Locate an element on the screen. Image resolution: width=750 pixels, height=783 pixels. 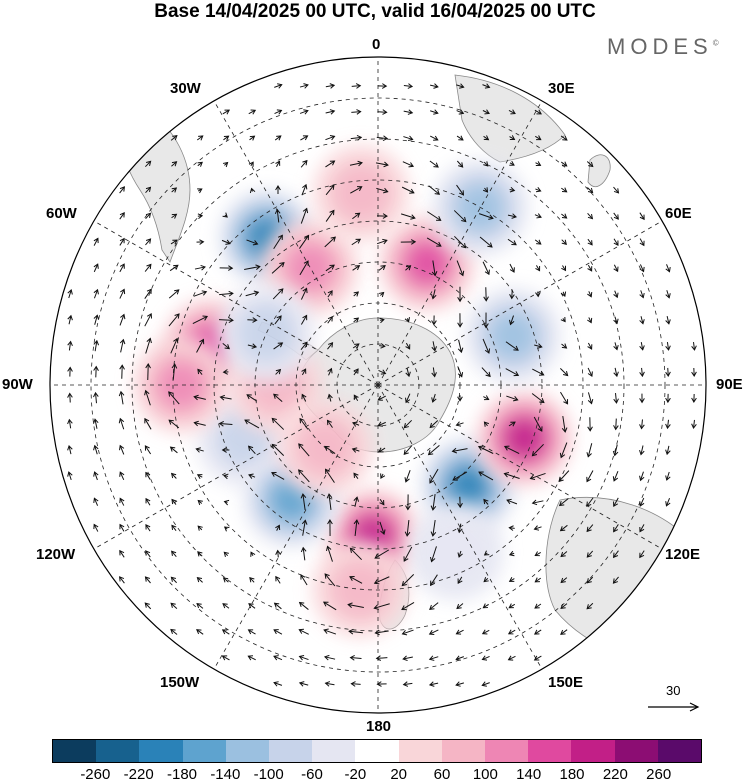
colorbar-tick-label: 100 is located at coordinates (485, 774).